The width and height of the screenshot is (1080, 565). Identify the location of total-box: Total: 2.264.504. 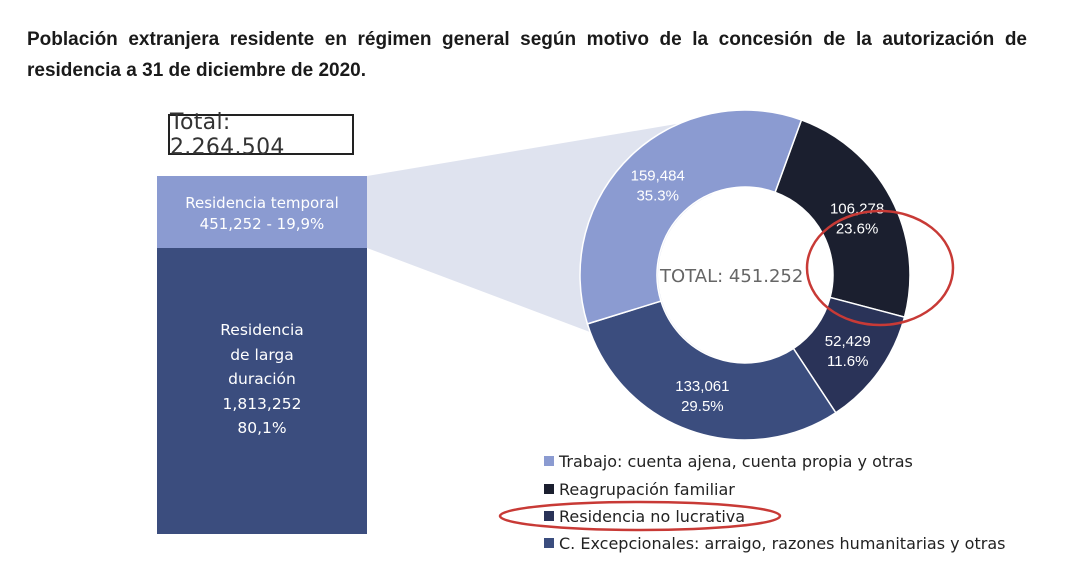
(261, 135).